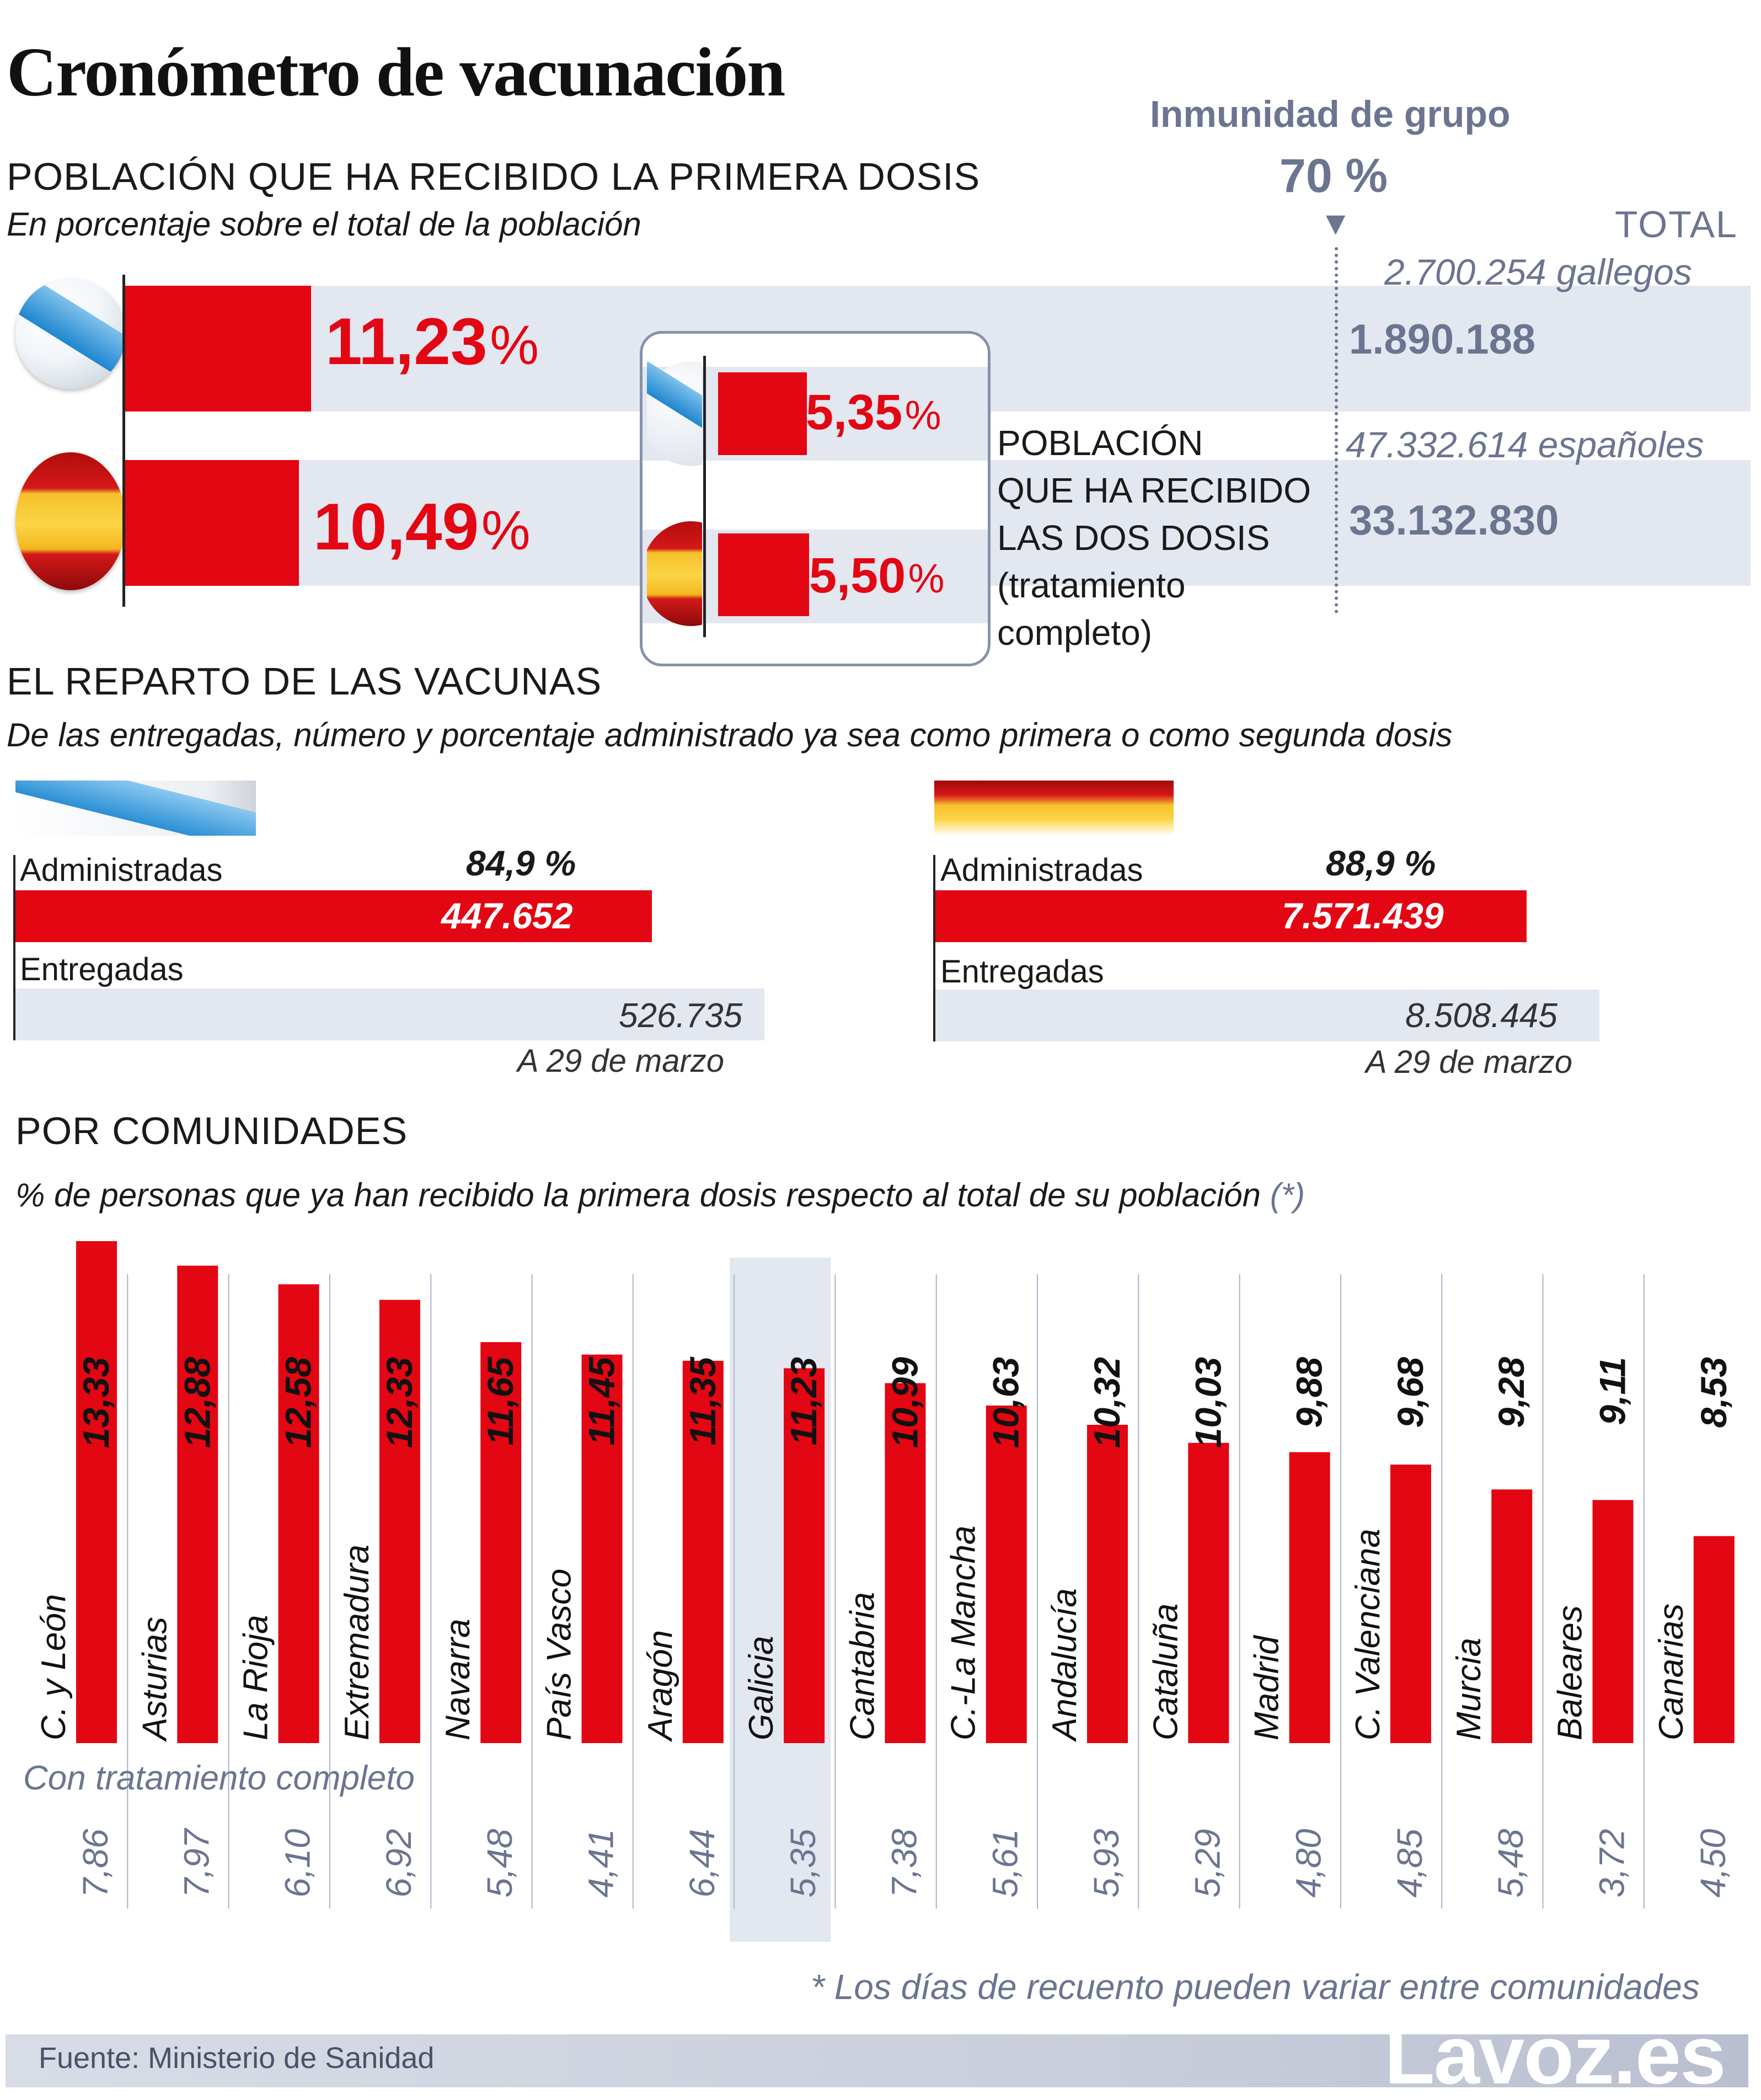 The width and height of the screenshot is (1761, 2100). Describe the element at coordinates (904, 1402) in the screenshot. I see `bar-value-label: 10,99` at that location.